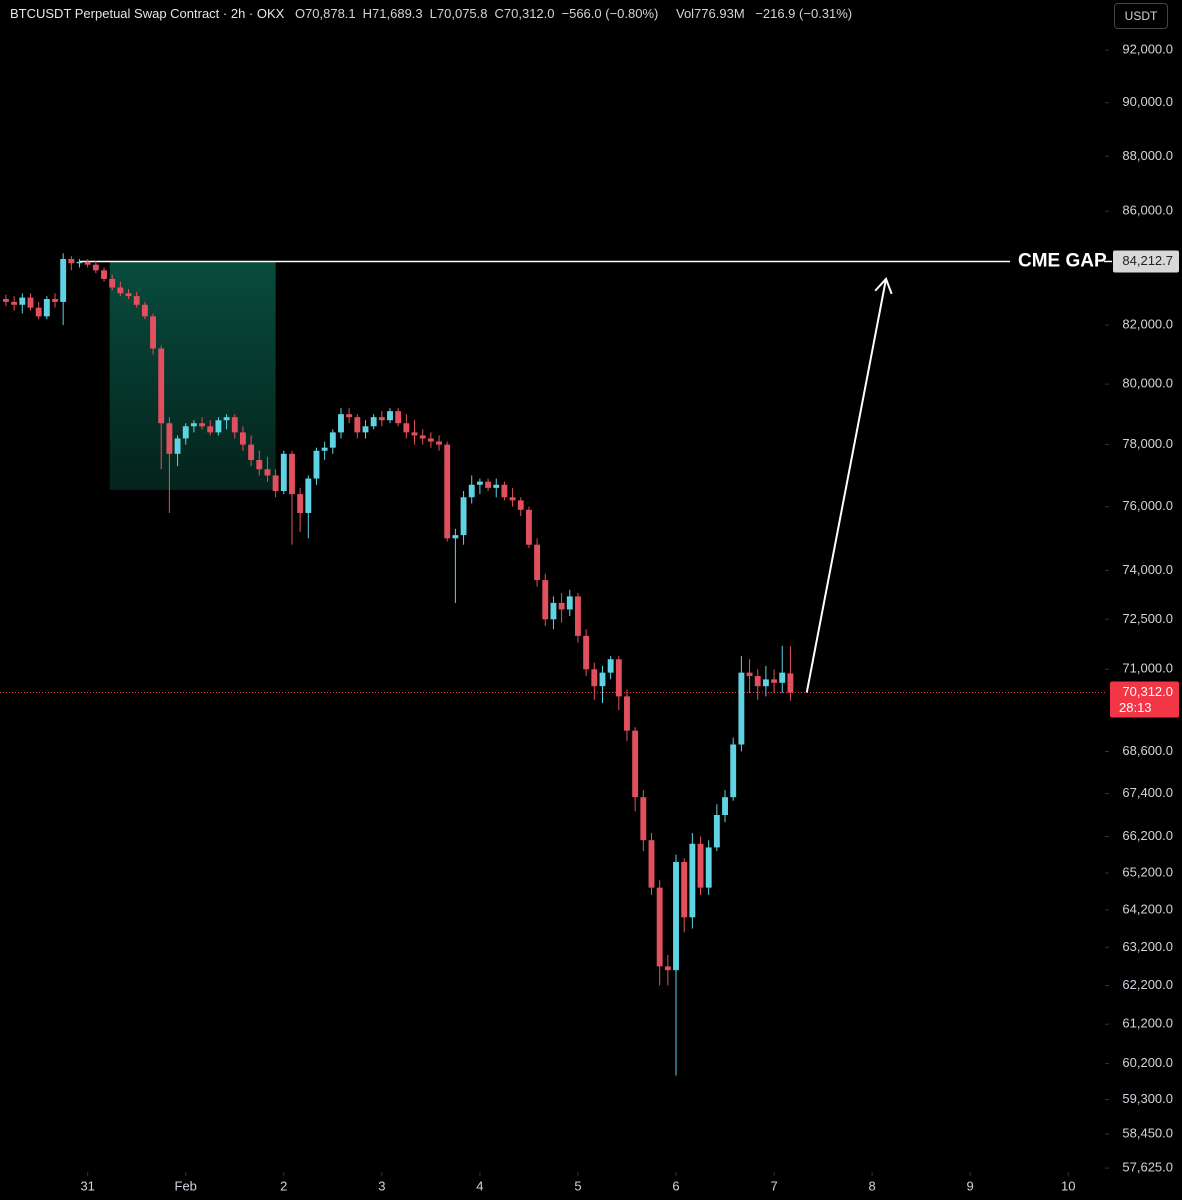  Describe the element at coordinates (1147, 1062) in the screenshot. I see `y-tick-label: 60,200.0` at that location.